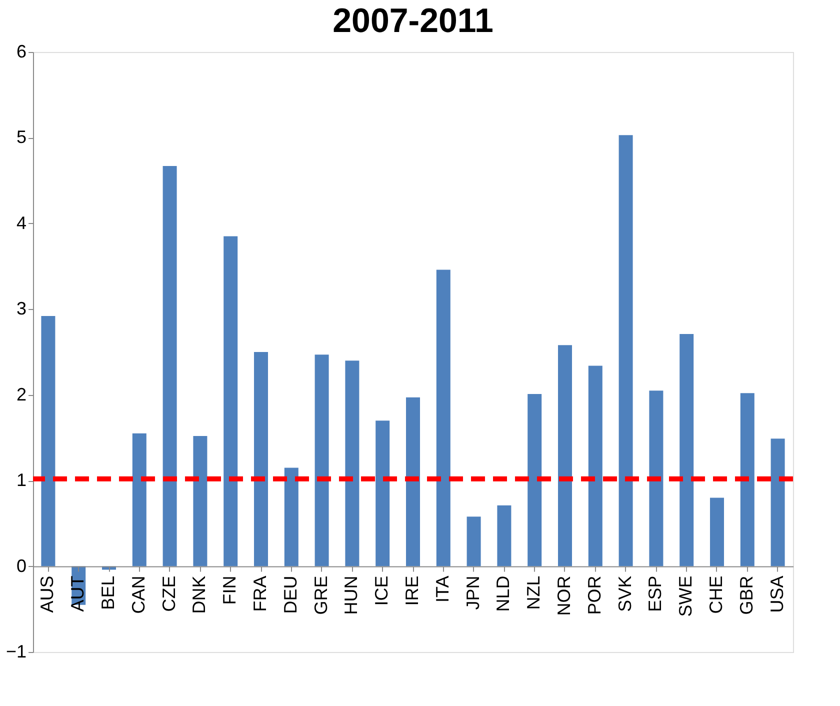 The width and height of the screenshot is (840, 706). I want to click on x-tick-label: CAN, so click(138, 595).